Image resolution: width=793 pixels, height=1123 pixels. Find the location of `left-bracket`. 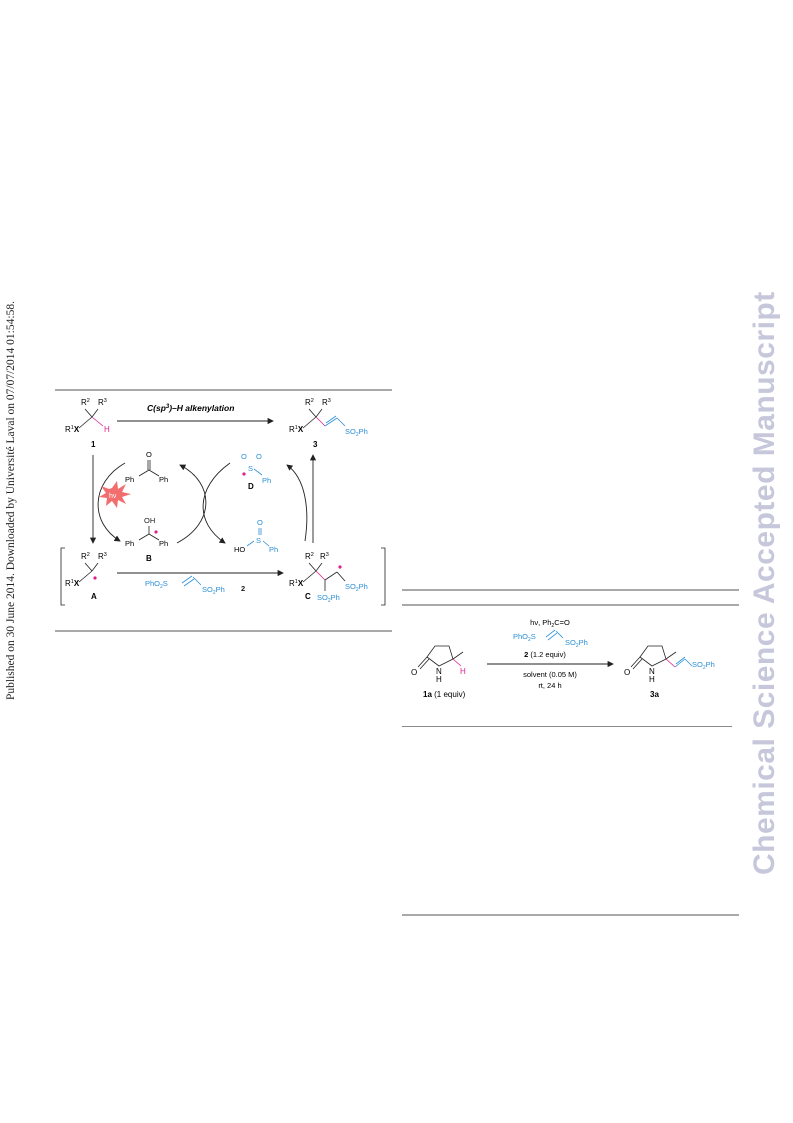

left-bracket is located at coordinates (62, 576).